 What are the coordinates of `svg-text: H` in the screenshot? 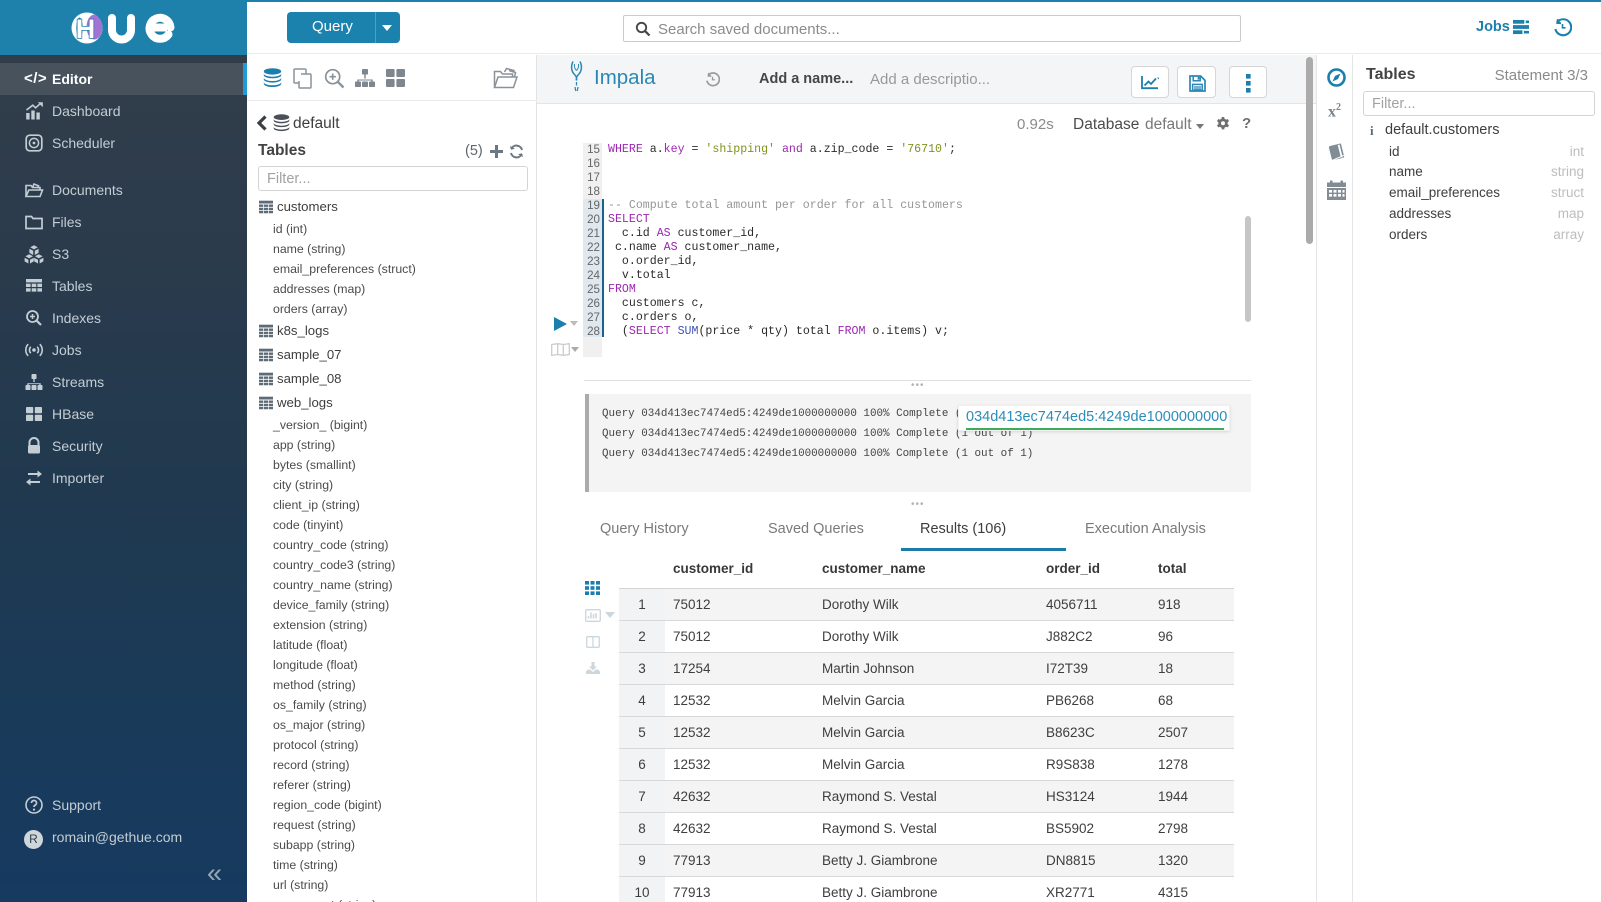 It's located at (86, 29).